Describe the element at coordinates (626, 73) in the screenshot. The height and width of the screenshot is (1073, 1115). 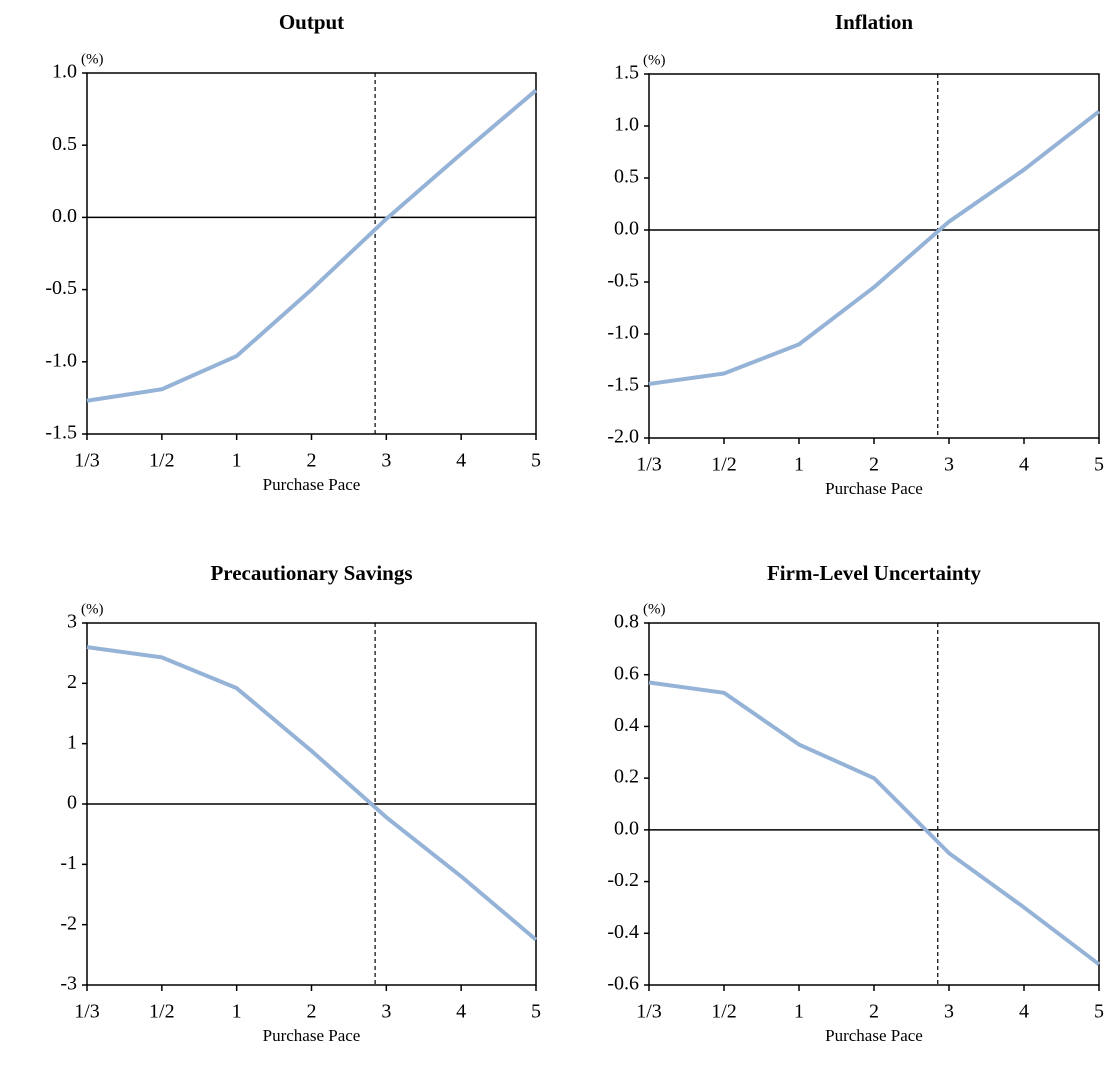
I see `y-tick-label: 1.5` at that location.